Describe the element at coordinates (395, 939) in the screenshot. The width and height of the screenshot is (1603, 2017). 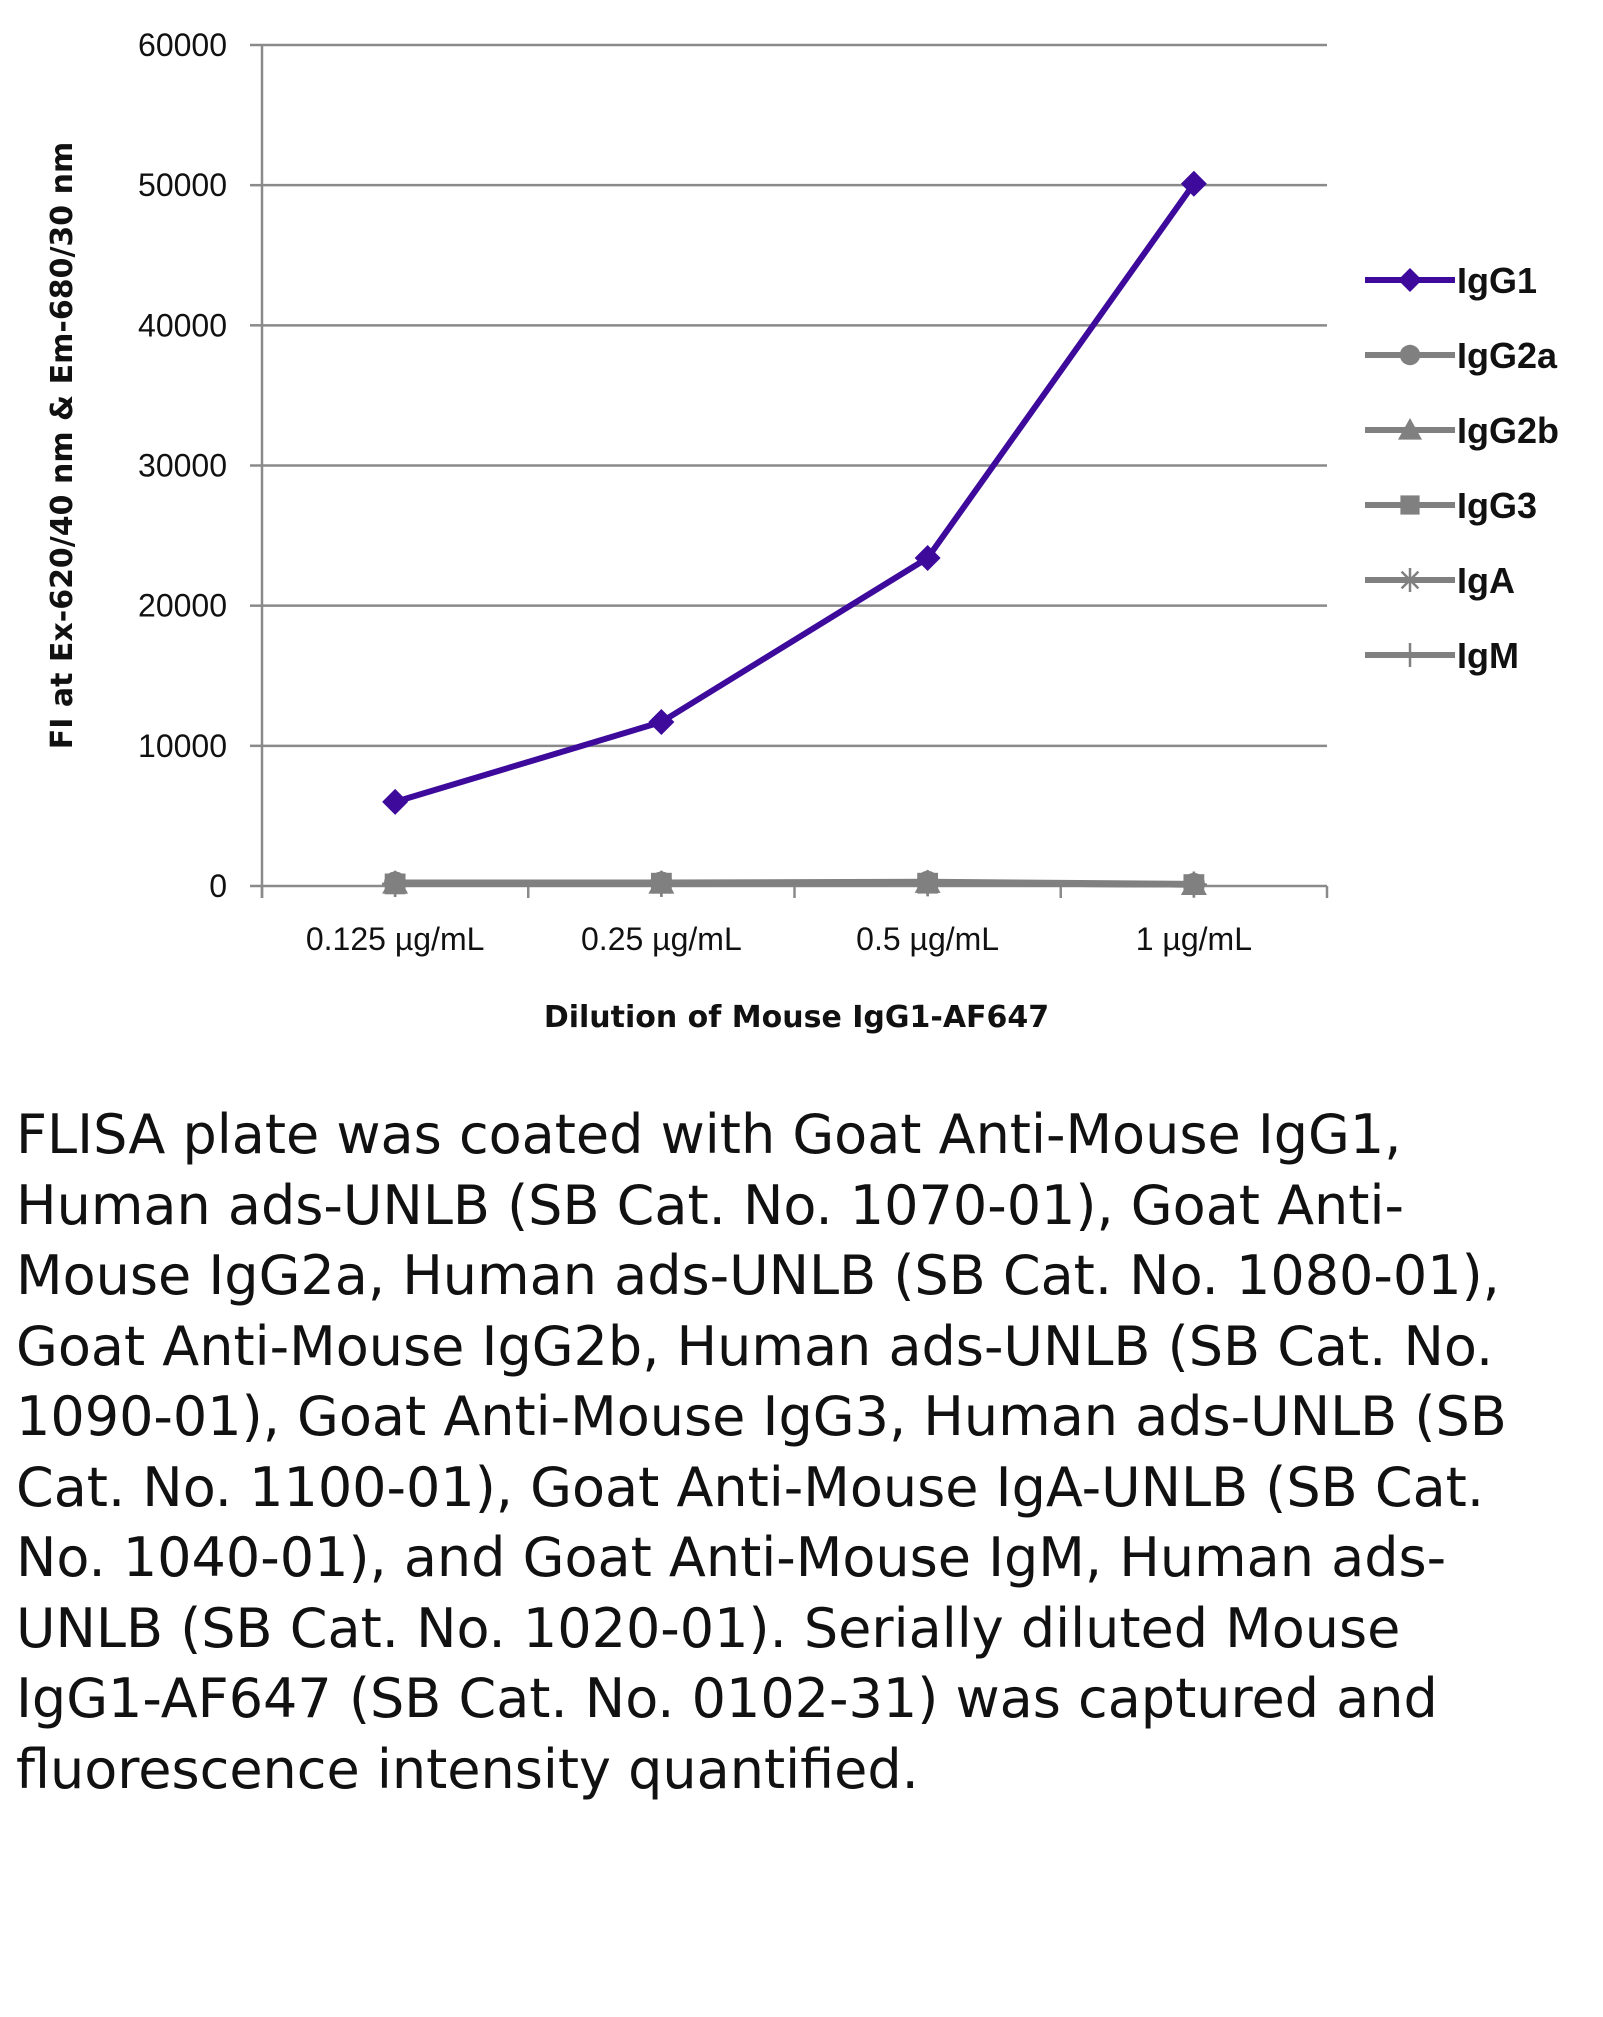
I see `x-tick-label: 0.125 µg/mL` at that location.